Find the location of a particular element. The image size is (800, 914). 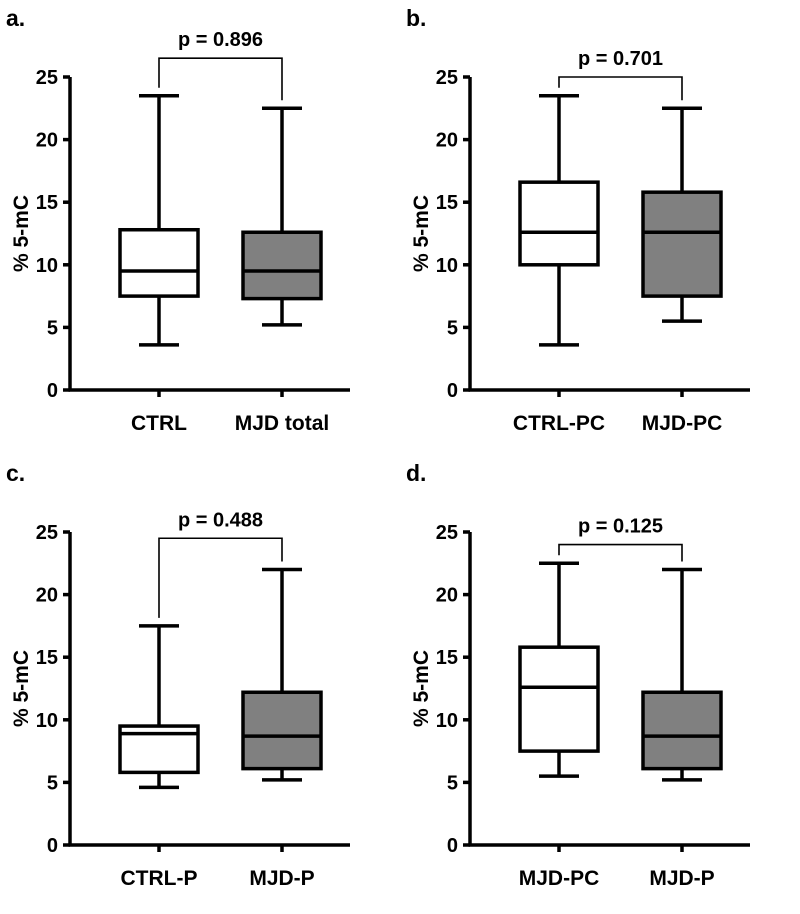

p-value-label: p = 0.896 is located at coordinates (220, 40).